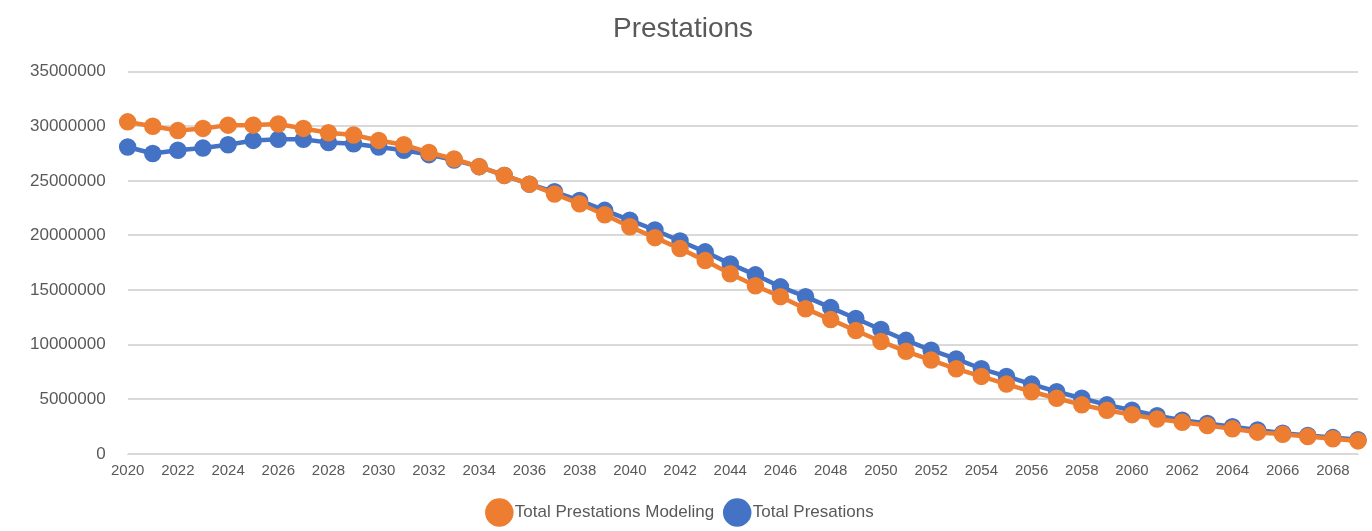 Image resolution: width=1372 pixels, height=531 pixels. Describe the element at coordinates (72, 399) in the screenshot. I see `y-tick-label: 5000000` at that location.